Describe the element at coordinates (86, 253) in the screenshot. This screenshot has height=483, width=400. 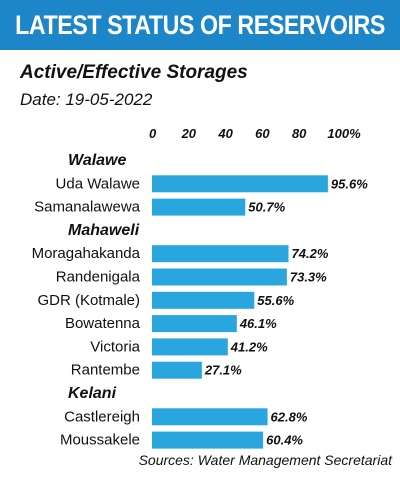
I see `category-label: Moragahakanda` at that location.